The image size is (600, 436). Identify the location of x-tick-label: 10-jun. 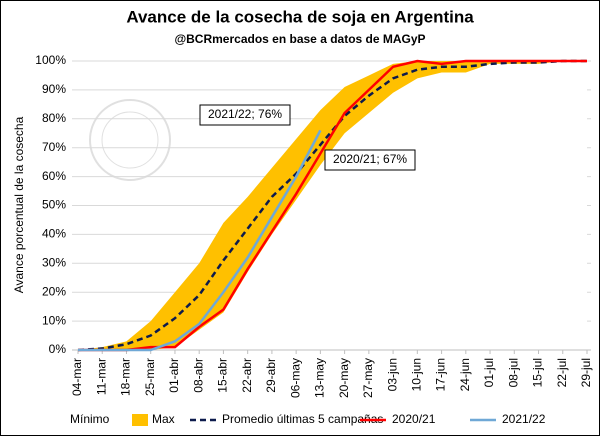
(417, 374).